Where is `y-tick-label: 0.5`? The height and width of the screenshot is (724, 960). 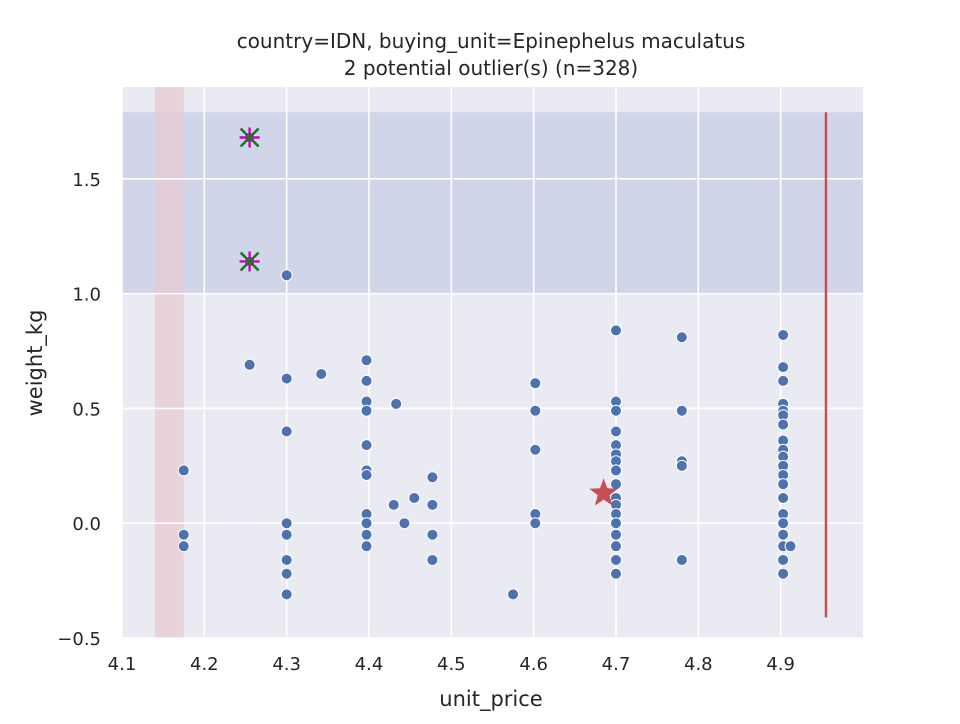
y-tick-label: 0.5 is located at coordinates (86, 409).